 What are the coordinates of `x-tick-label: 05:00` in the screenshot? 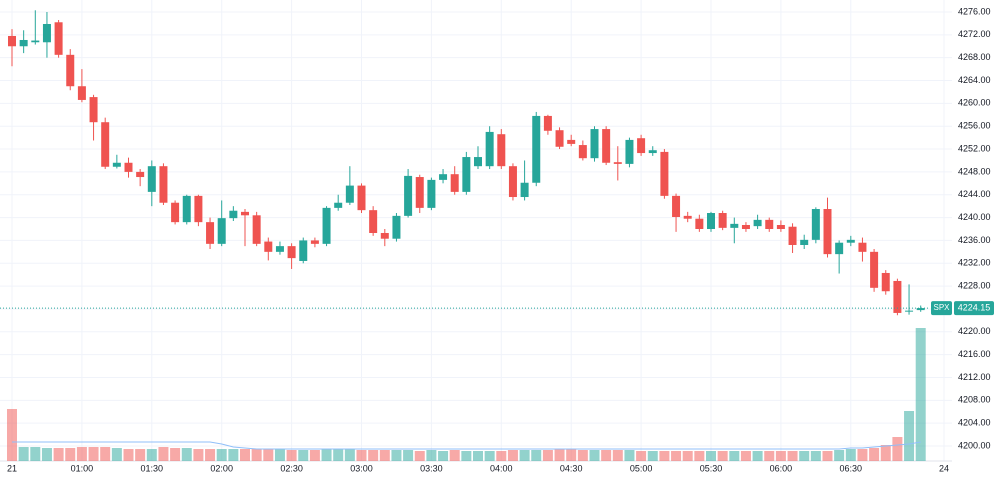 It's located at (641, 468).